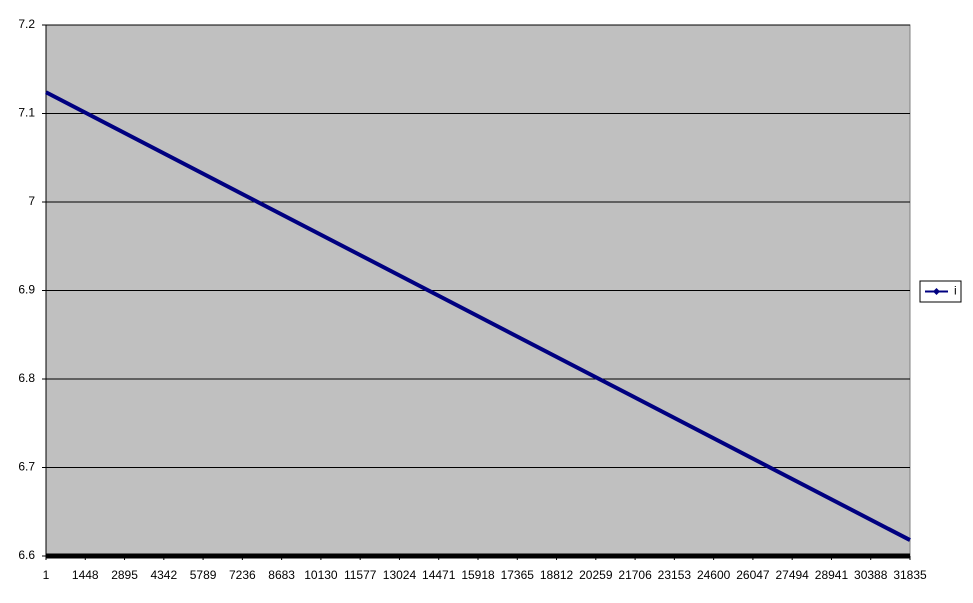 Image resolution: width=973 pixels, height=603 pixels. What do you see at coordinates (26, 24) in the screenshot?
I see `y-tick-label: 7.2` at bounding box center [26, 24].